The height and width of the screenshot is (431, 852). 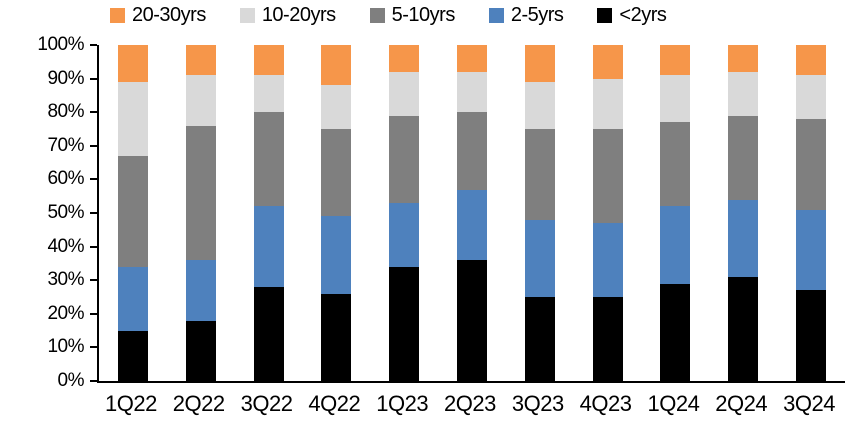 What do you see at coordinates (741, 403) in the screenshot?
I see `x-tick-label: 2Q24` at bounding box center [741, 403].